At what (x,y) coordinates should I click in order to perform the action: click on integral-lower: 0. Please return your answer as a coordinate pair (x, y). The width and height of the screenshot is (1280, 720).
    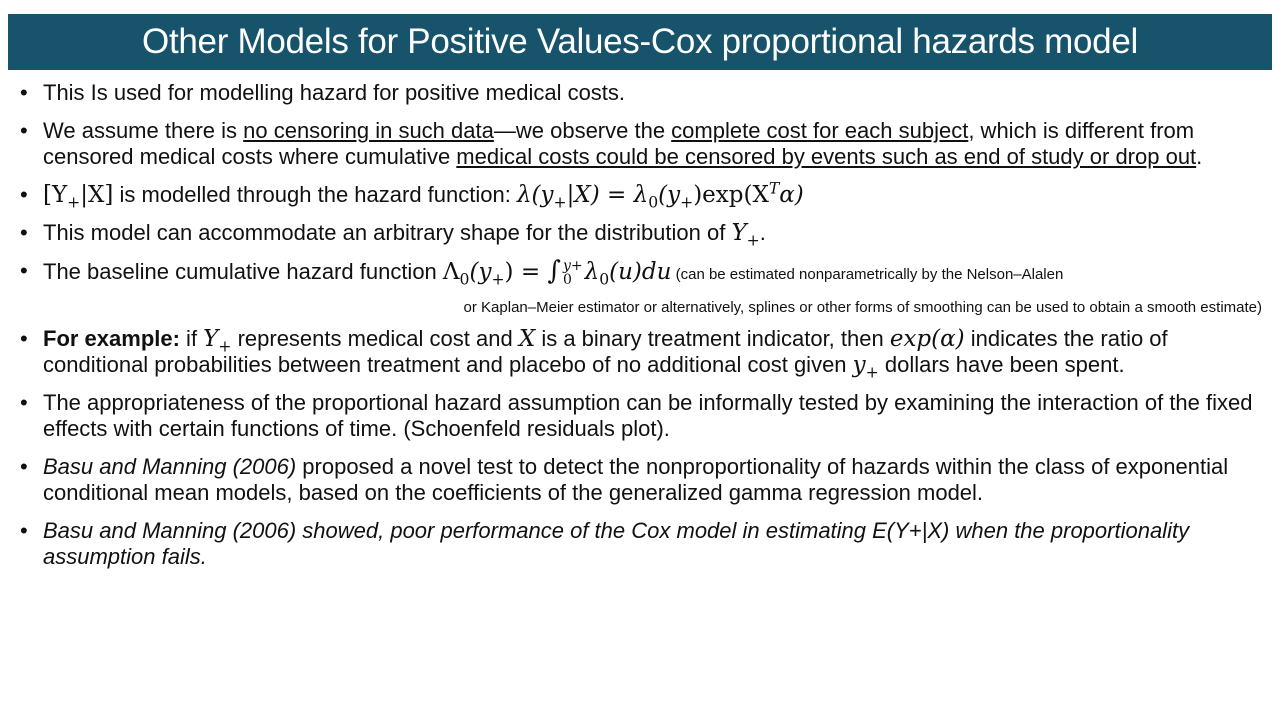
    Looking at the image, I should click on (567, 280).